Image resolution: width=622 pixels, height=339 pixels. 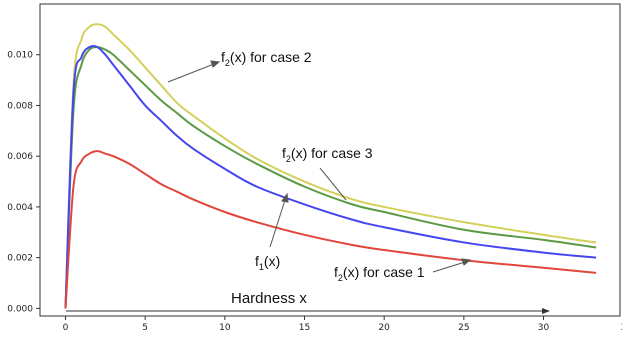 What do you see at coordinates (145, 328) in the screenshot?
I see `x-tick-label: 5` at bounding box center [145, 328].